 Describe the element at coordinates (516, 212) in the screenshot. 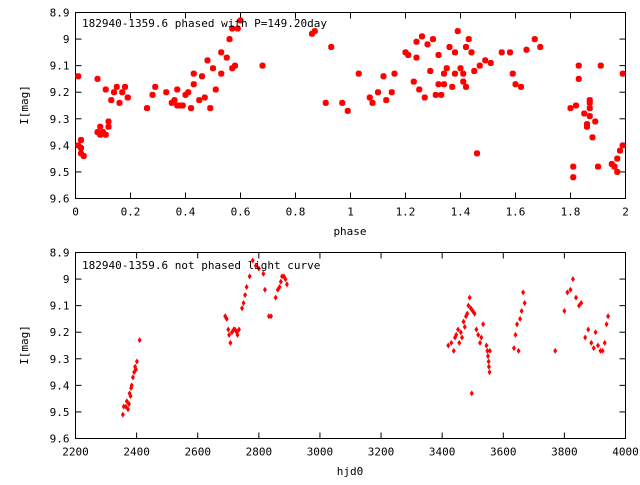

I see `x-tick-label: 1.6` at that location.